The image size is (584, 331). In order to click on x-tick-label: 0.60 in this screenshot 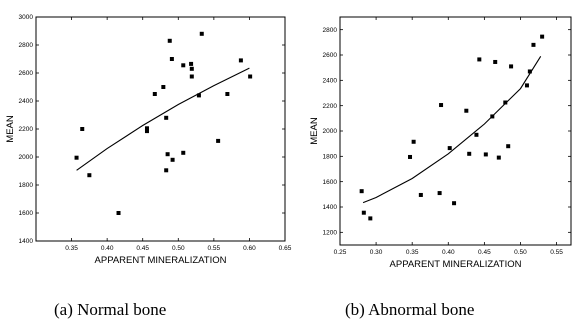, I will do `click(249, 248)`.